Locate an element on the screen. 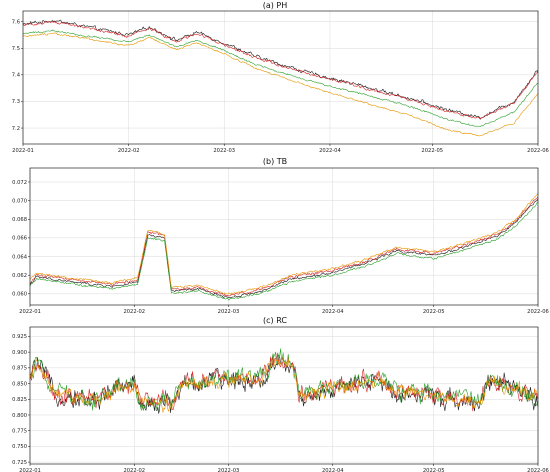  ph-ytick-label: 7.2 is located at coordinates (16, 129).